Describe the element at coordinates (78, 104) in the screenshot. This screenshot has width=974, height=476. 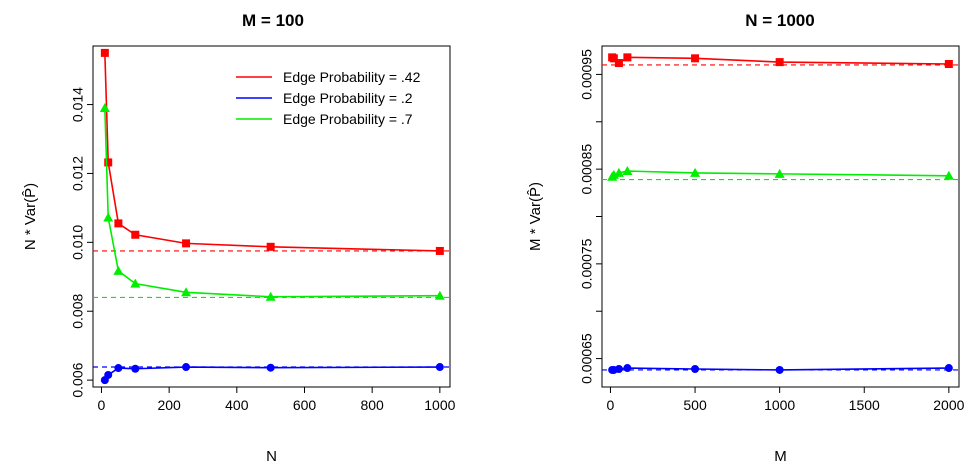
I see `y-tick-label: 0.014` at that location.